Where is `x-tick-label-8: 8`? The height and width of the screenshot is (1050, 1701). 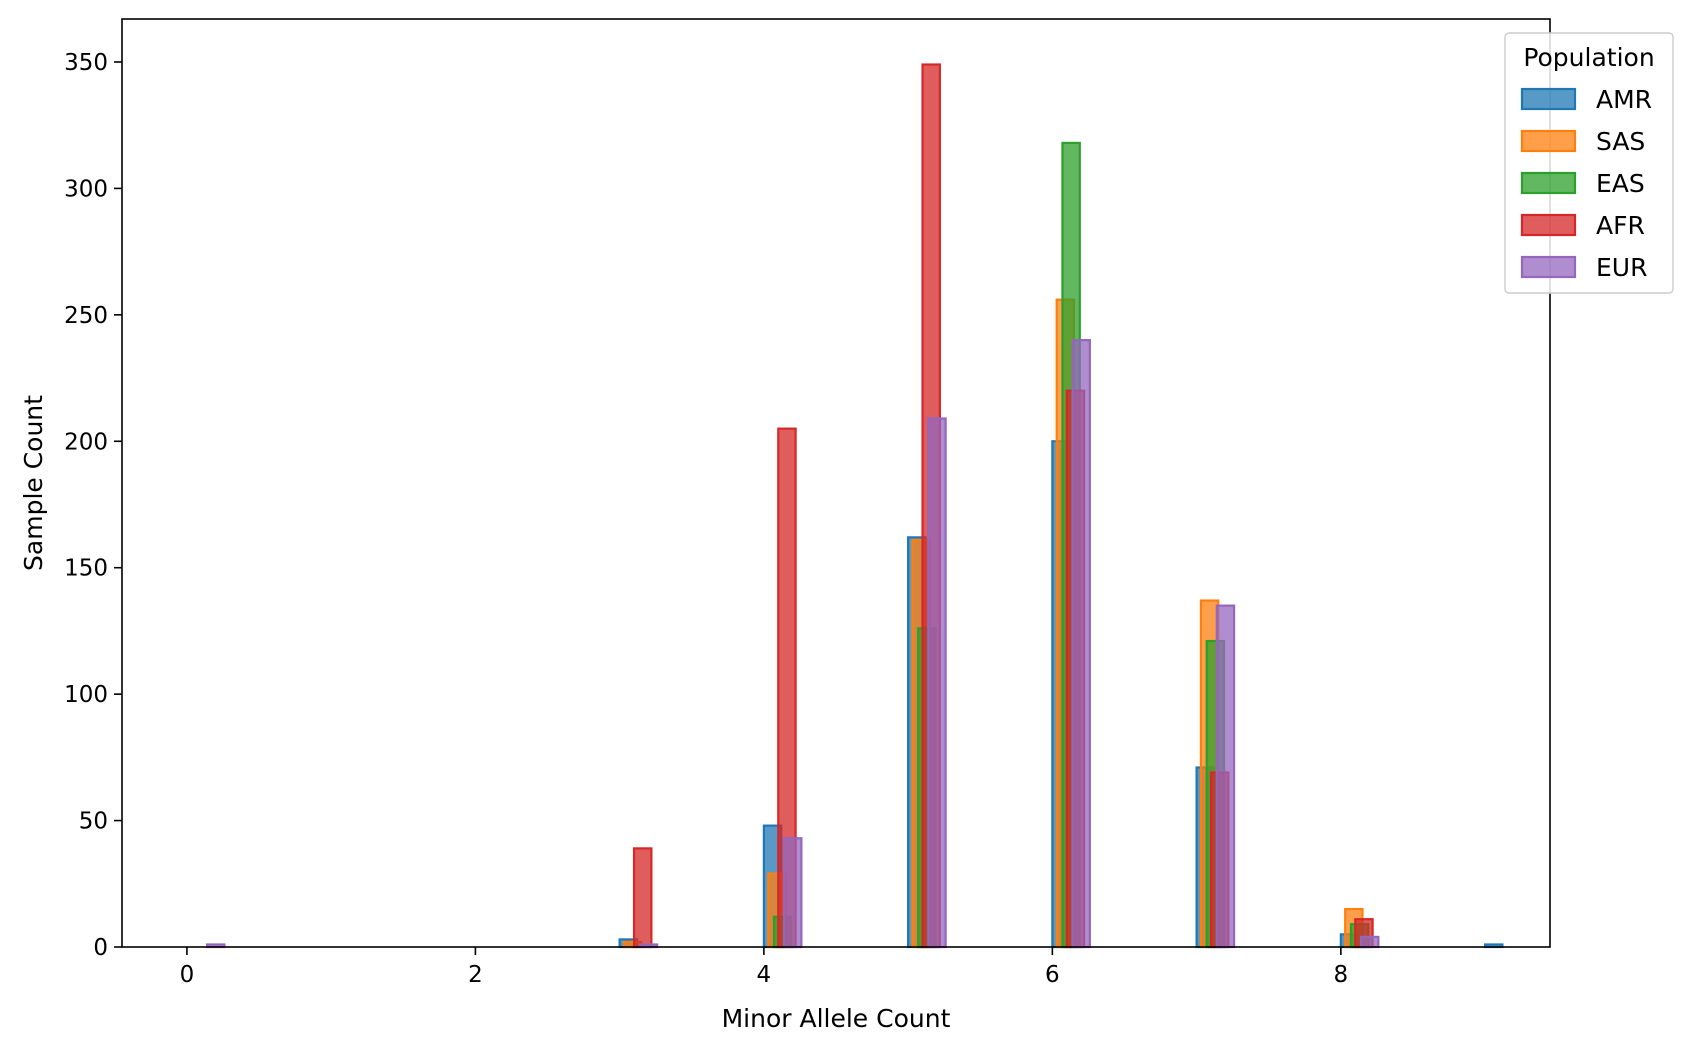 x-tick-label-8: 8 is located at coordinates (1341, 975).